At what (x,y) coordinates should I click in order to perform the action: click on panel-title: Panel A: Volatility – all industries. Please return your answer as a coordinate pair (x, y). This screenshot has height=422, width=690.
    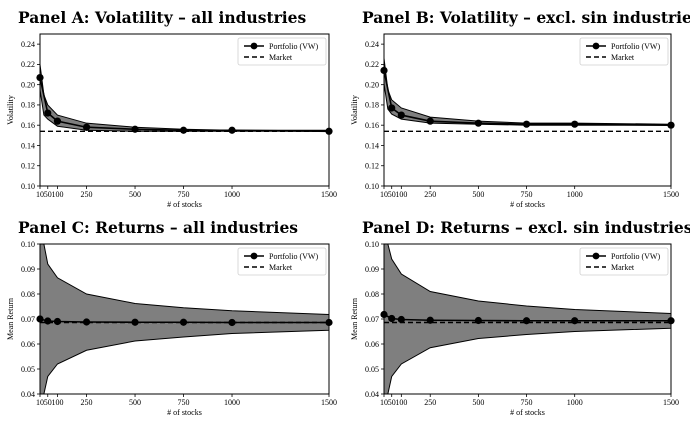
    Looking at the image, I should click on (162, 17).